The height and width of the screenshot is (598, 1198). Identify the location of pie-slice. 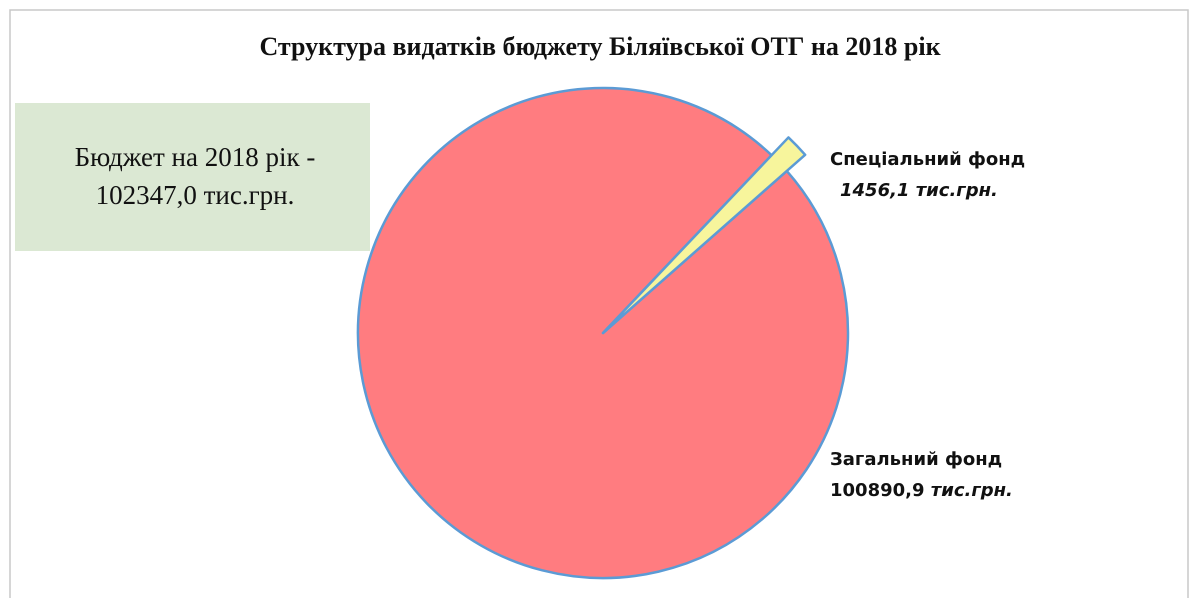
(704, 235).